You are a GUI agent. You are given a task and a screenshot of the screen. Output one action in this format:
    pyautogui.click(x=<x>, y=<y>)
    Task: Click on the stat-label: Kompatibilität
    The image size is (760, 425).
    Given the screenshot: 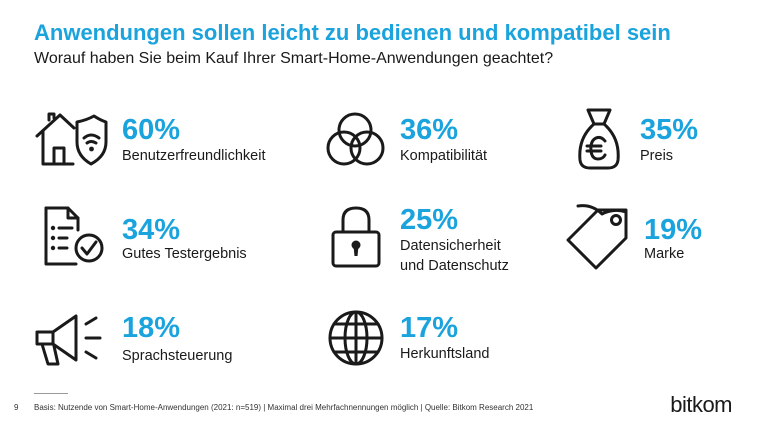 What is the action you would take?
    pyautogui.click(x=444, y=156)
    